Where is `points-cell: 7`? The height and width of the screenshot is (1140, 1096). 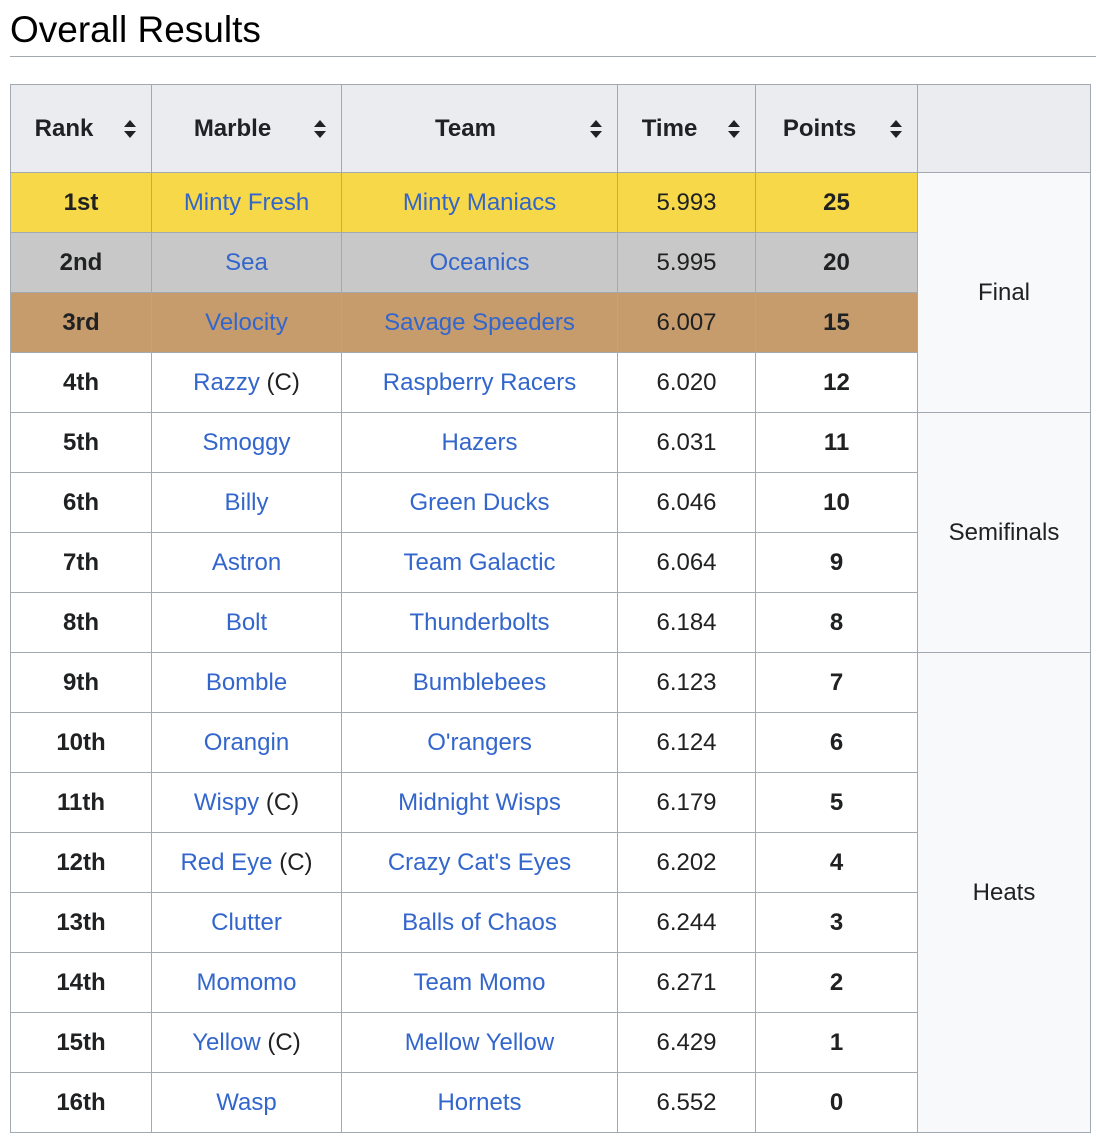
points-cell: 7 is located at coordinates (836, 682).